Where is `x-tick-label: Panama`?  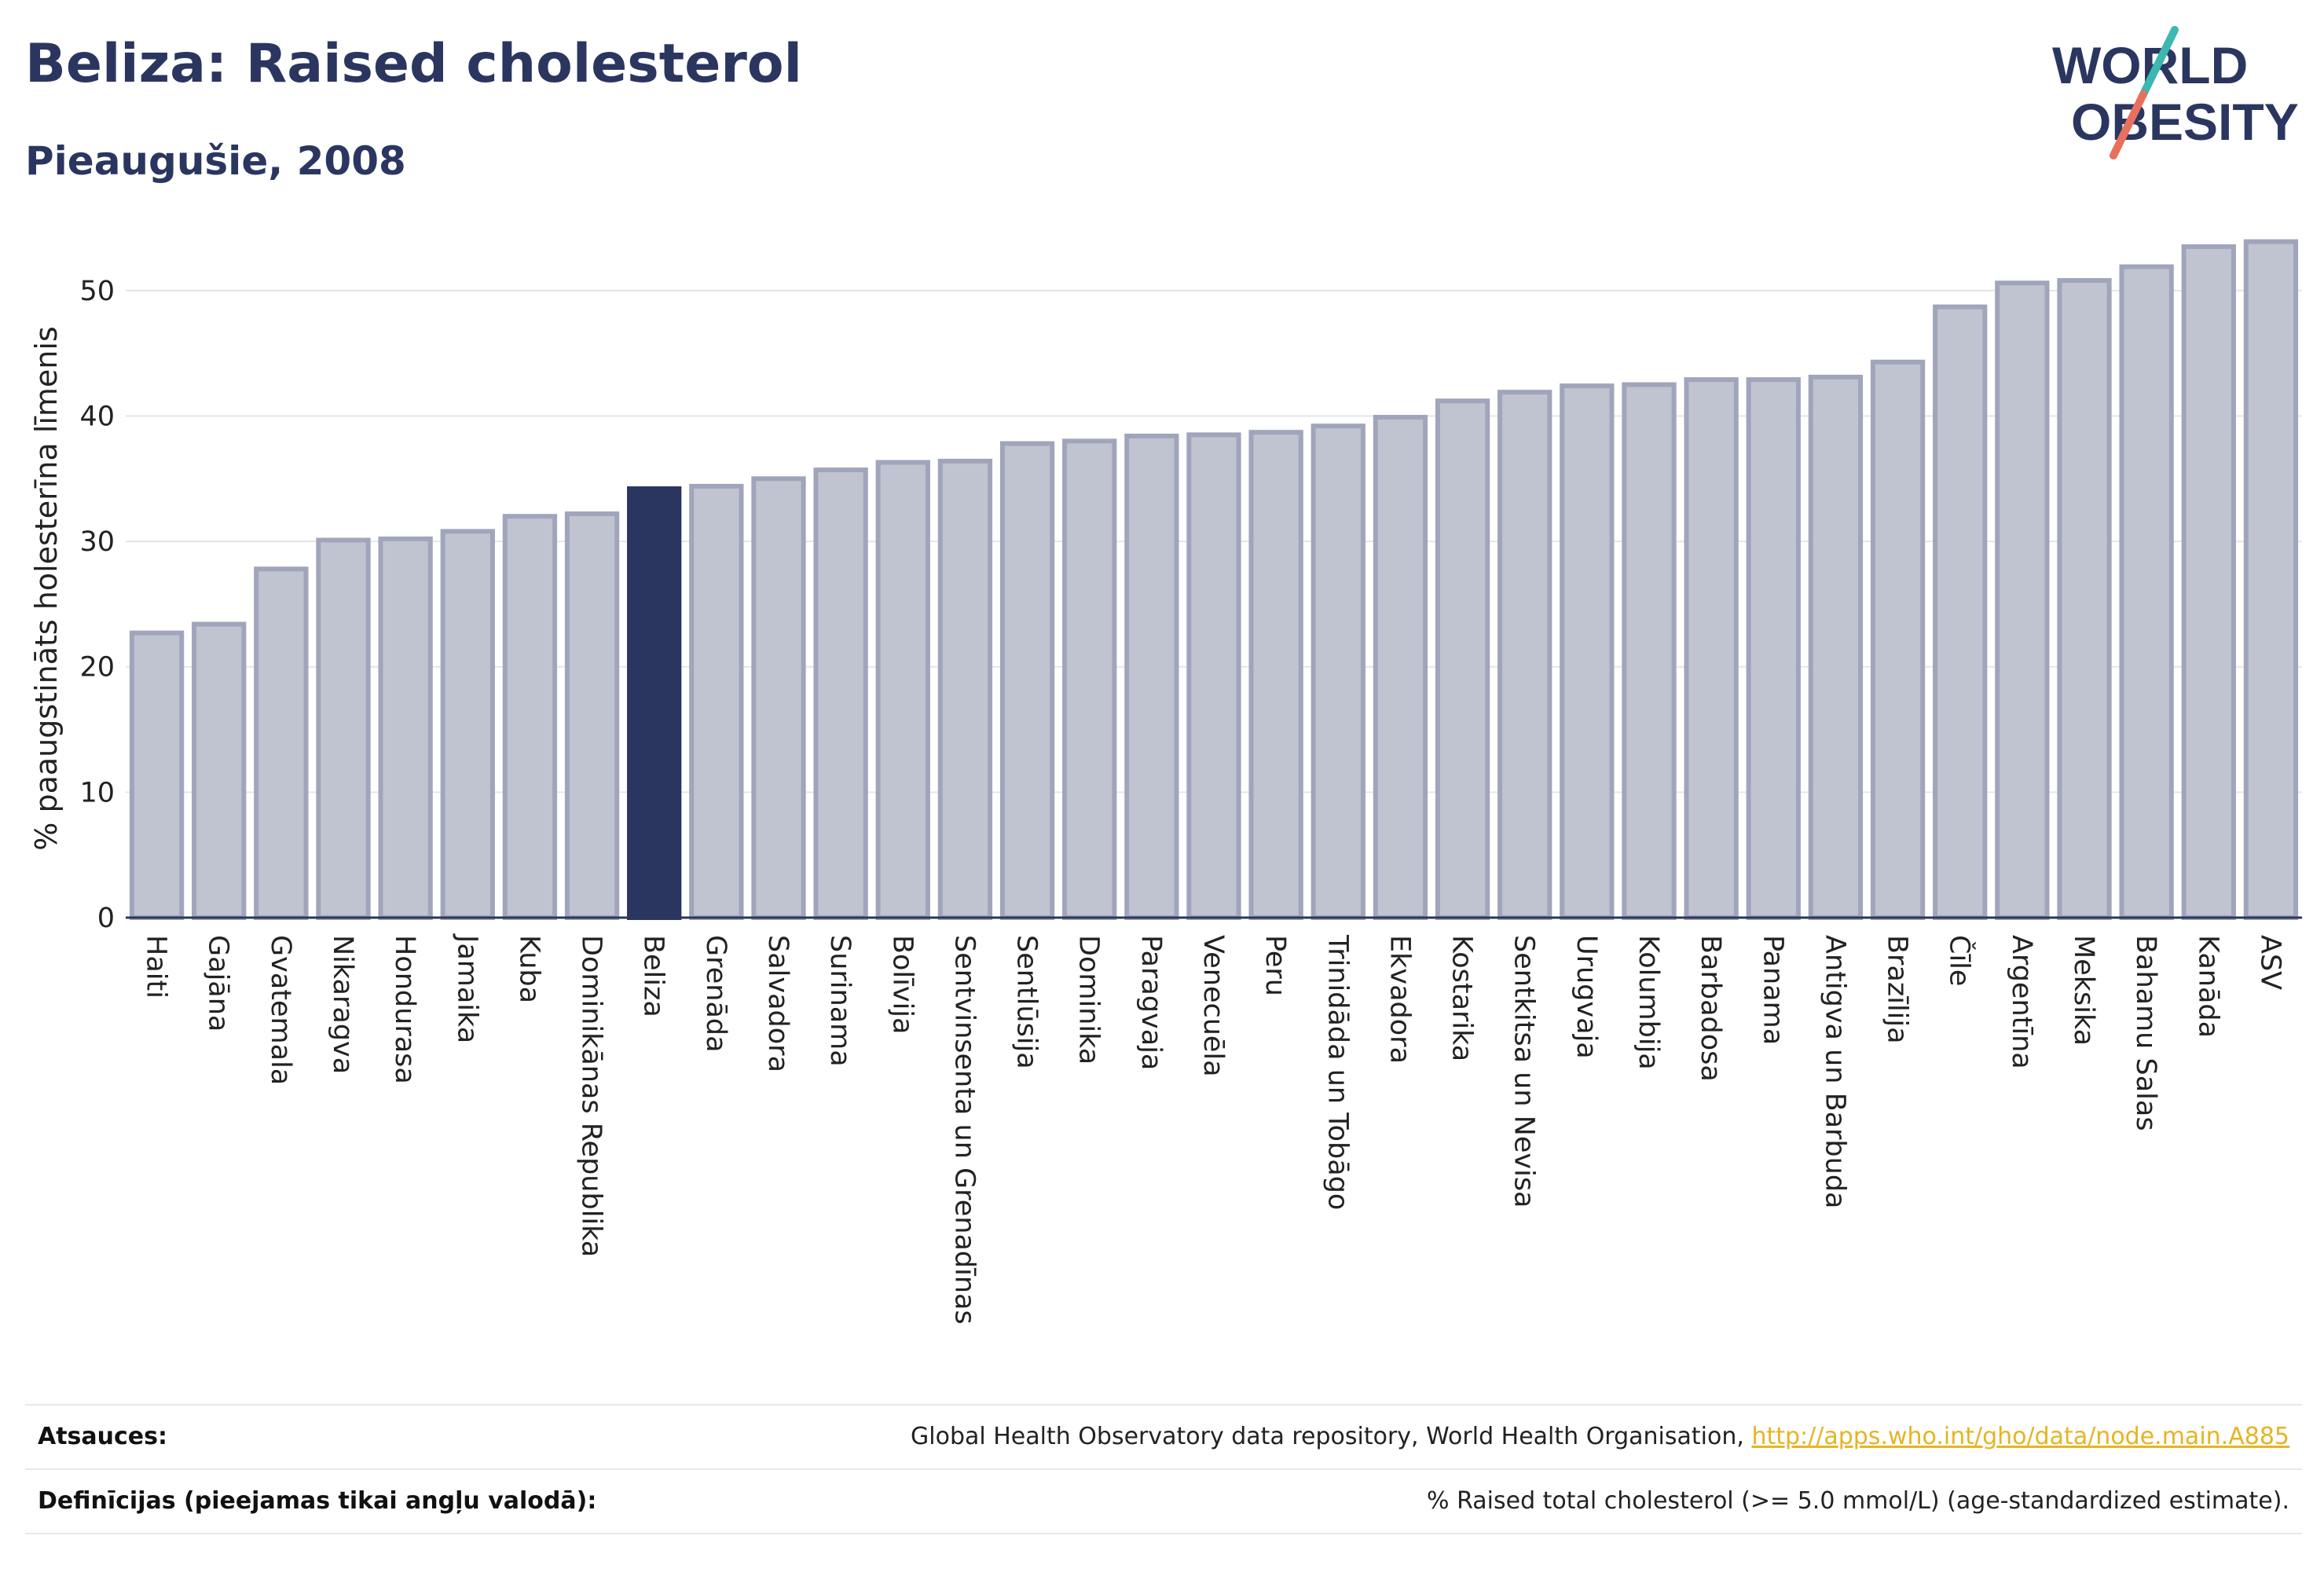
x-tick-label: Panama is located at coordinates (1772, 990).